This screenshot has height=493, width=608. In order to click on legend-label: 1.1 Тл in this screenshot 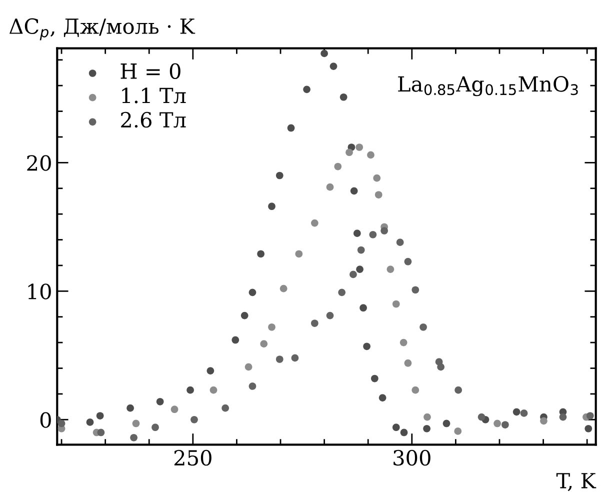, I will do `click(154, 96)`.